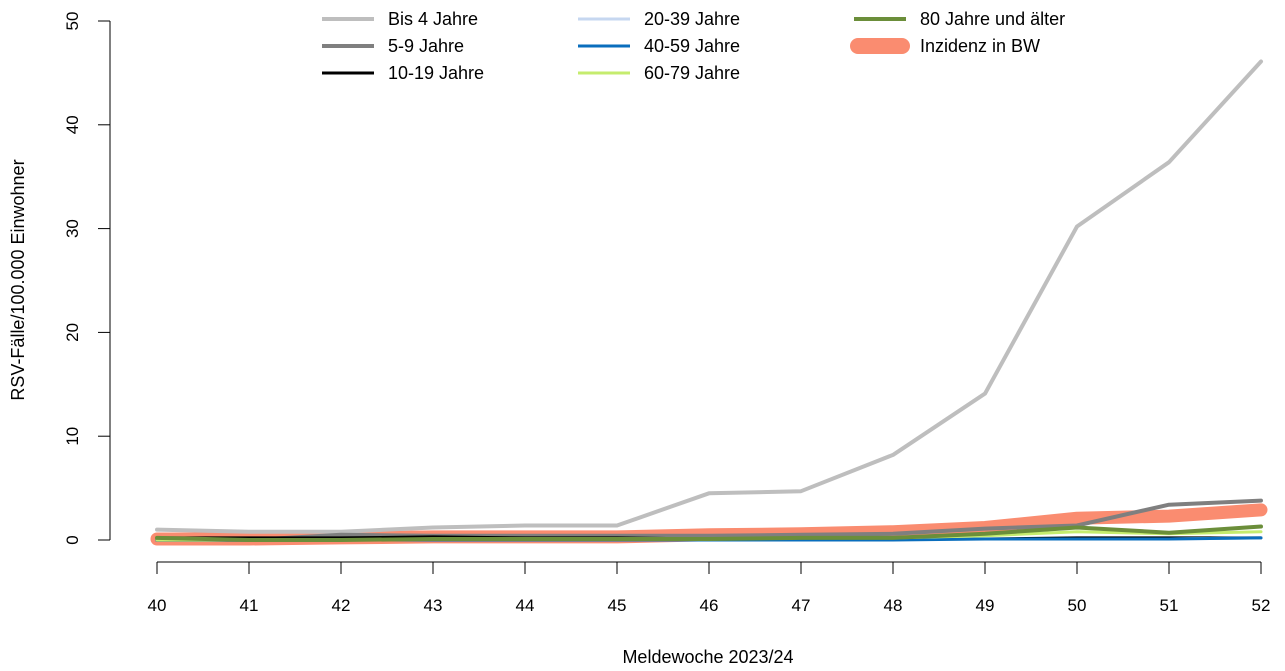  I want to click on legend-item: Bis 4 Jahre, so click(400, 19).